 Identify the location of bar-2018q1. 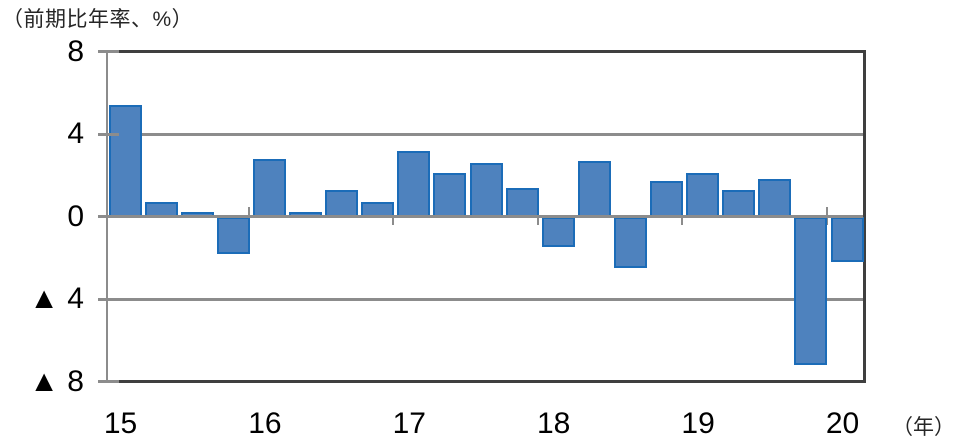
(558, 232).